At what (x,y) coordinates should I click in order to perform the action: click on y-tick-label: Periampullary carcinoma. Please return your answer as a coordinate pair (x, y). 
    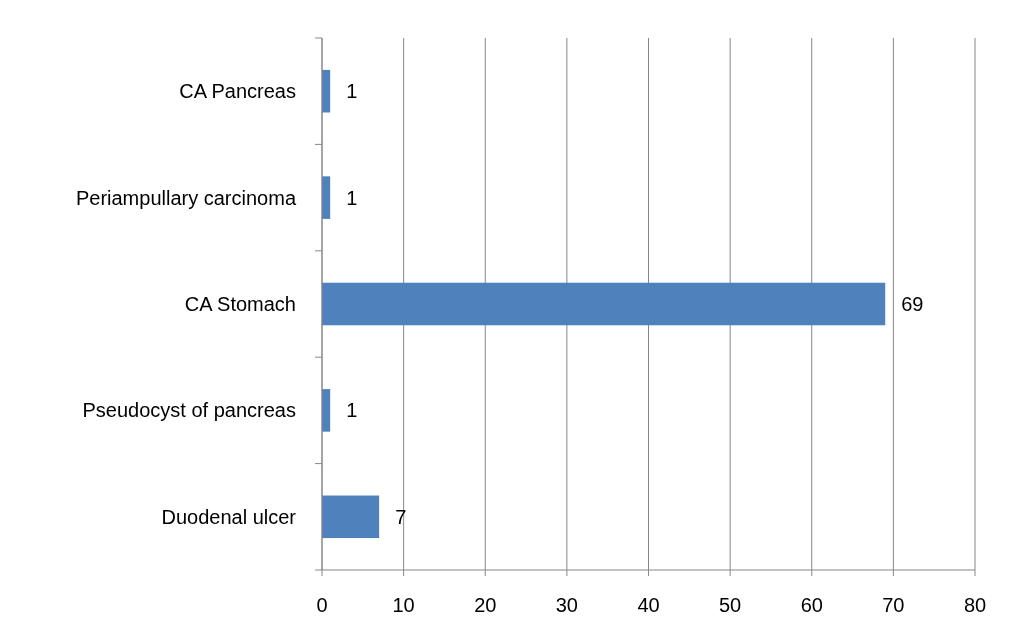
    Looking at the image, I should click on (186, 197).